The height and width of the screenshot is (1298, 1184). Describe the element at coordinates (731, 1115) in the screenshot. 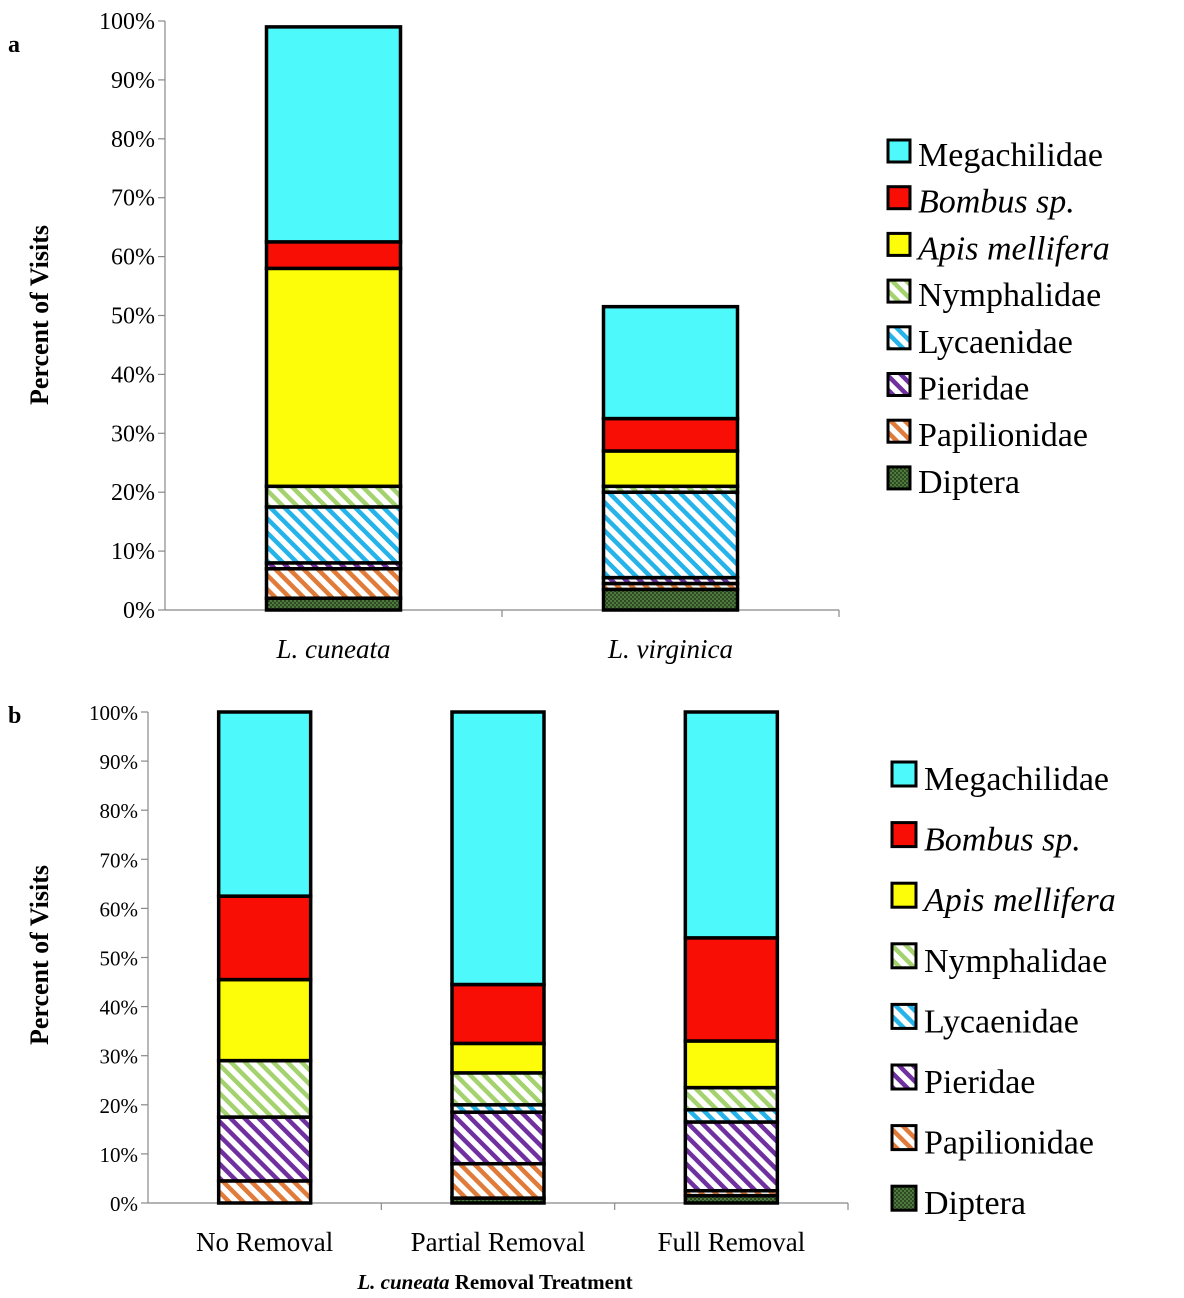

I see `panel-b-bar-full-removal-lycaenidae` at that location.